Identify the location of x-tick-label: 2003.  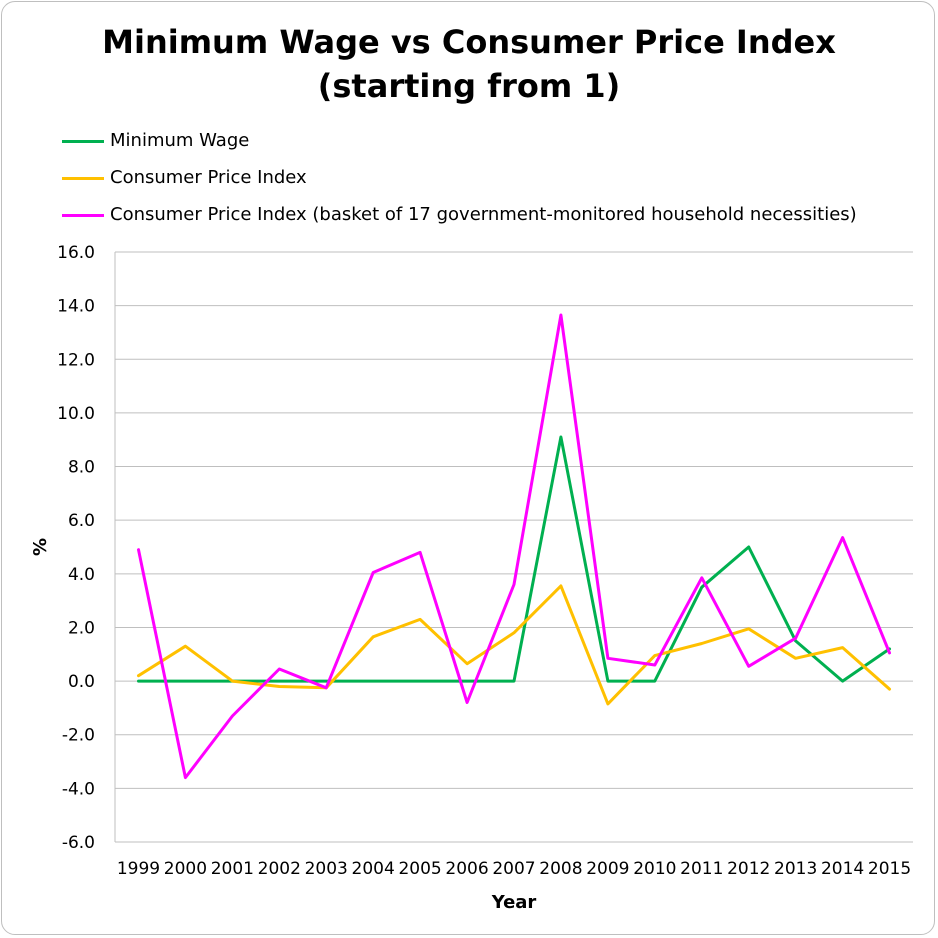
(326, 869).